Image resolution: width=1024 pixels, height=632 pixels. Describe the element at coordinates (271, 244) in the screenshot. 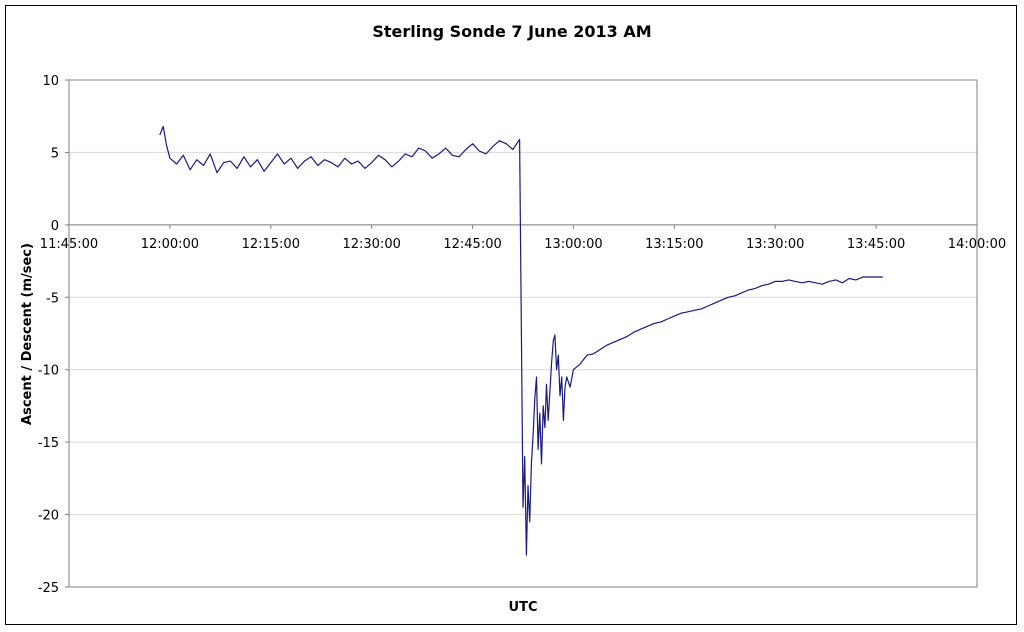

I see `x-tick-label: 12:15:00` at that location.